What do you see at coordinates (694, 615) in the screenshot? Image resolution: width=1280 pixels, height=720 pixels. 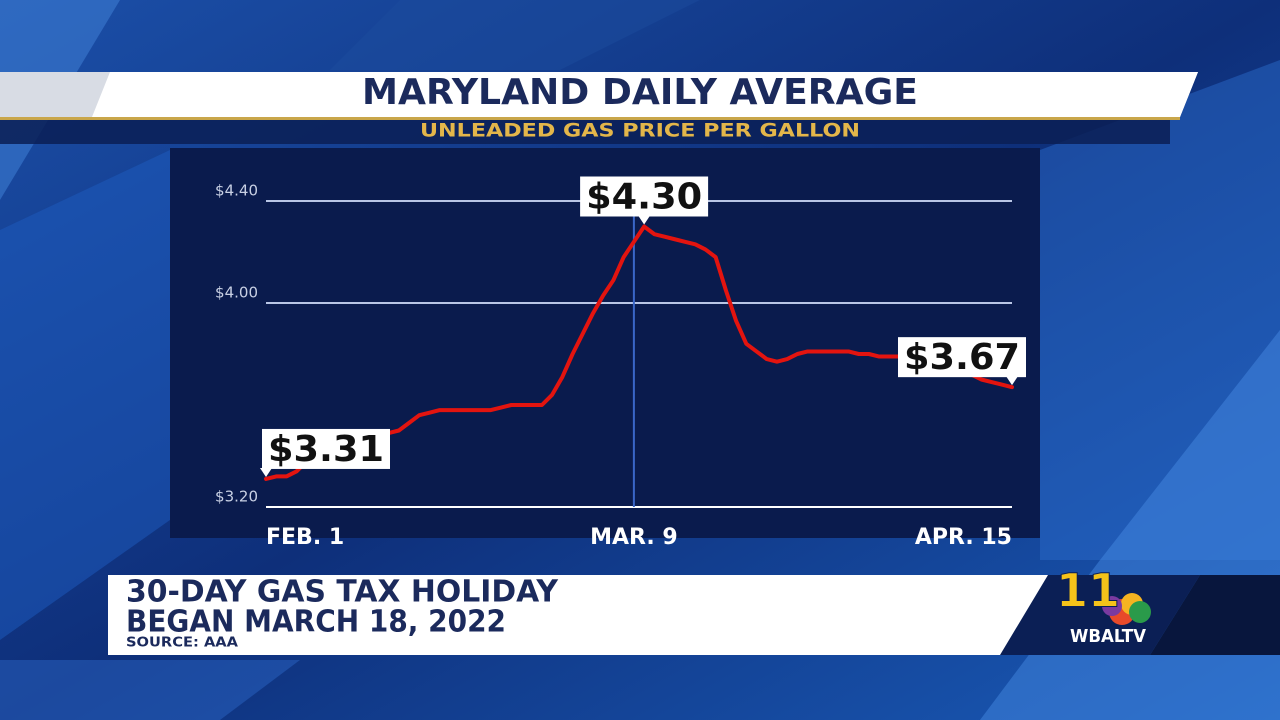 I see `lower-third` at bounding box center [694, 615].